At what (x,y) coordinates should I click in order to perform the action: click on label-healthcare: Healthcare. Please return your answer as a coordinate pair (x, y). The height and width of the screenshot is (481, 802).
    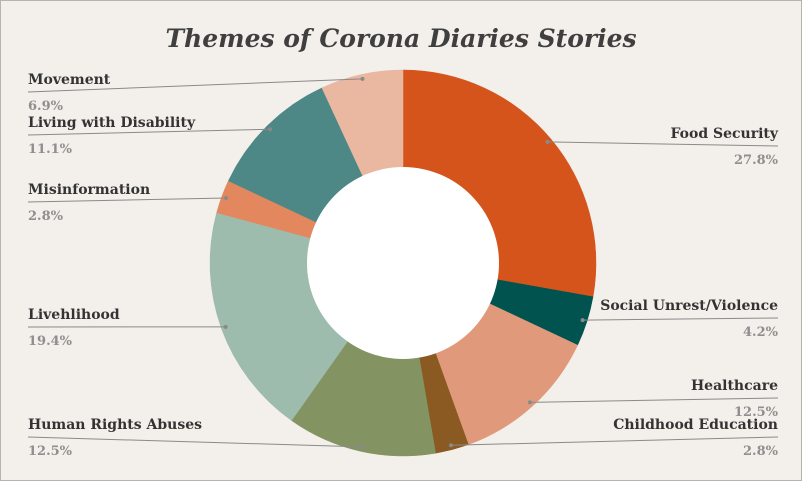
    Looking at the image, I should click on (734, 386).